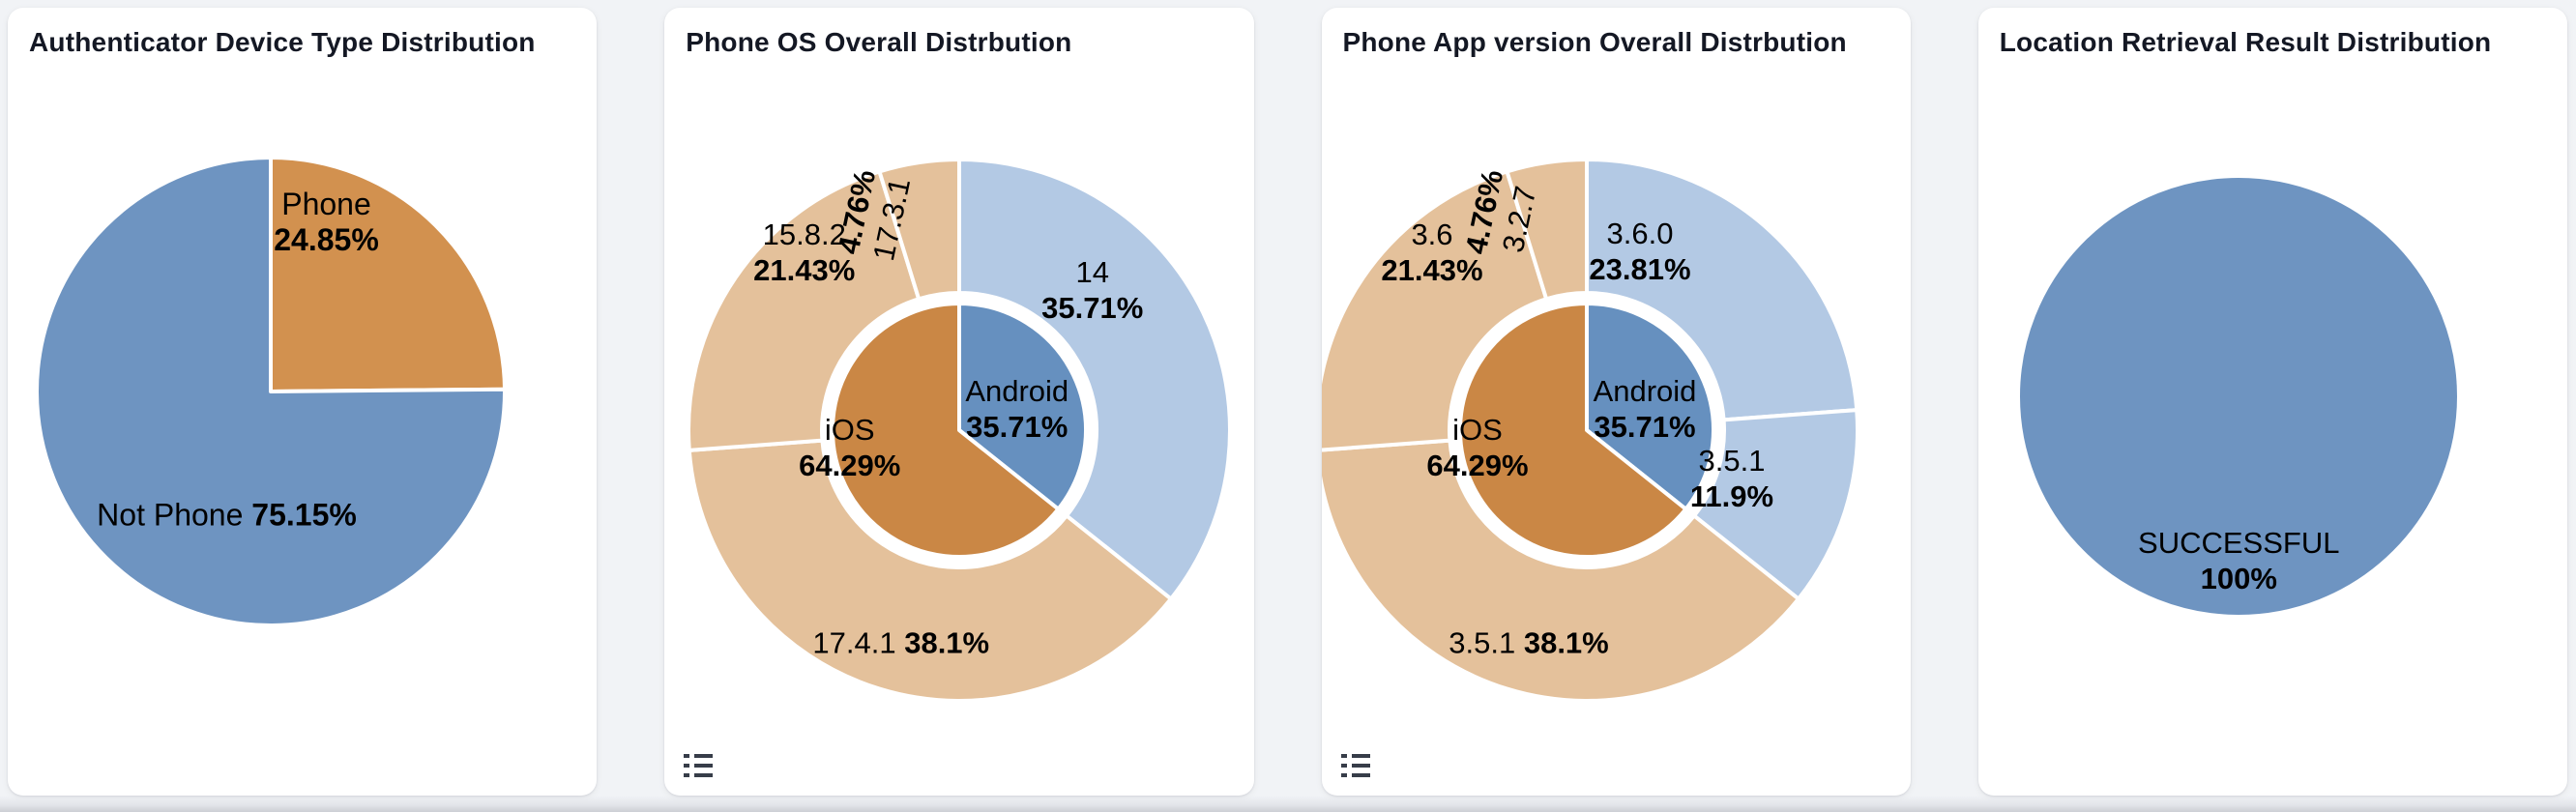 This screenshot has height=812, width=2576. I want to click on pie-slice-not-phone, so click(270, 391).